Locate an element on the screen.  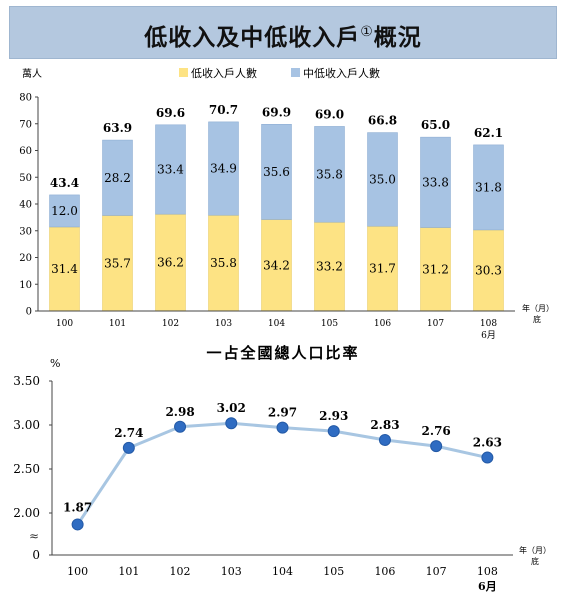
data-point-label: 1.87 is located at coordinates (77, 507).